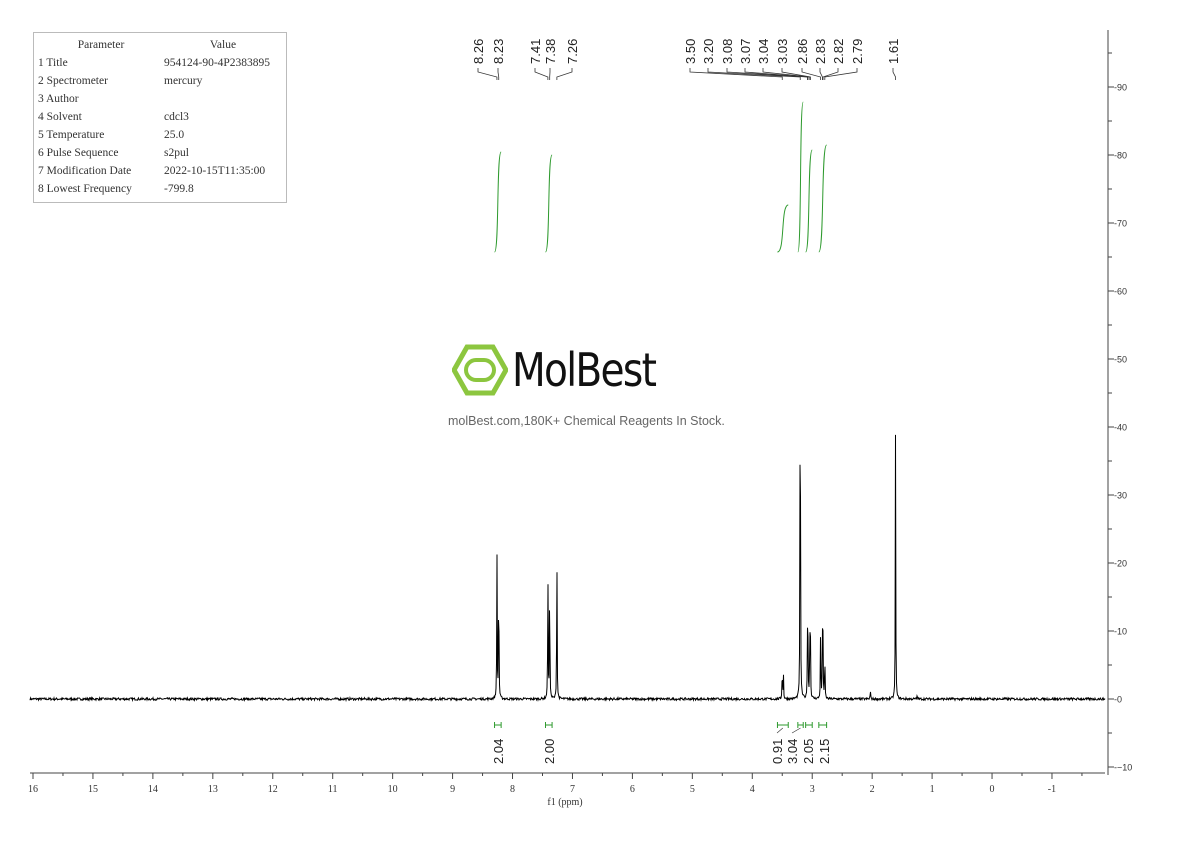  What do you see at coordinates (153, 789) in the screenshot?
I see `x-tick-label: 14` at bounding box center [153, 789].